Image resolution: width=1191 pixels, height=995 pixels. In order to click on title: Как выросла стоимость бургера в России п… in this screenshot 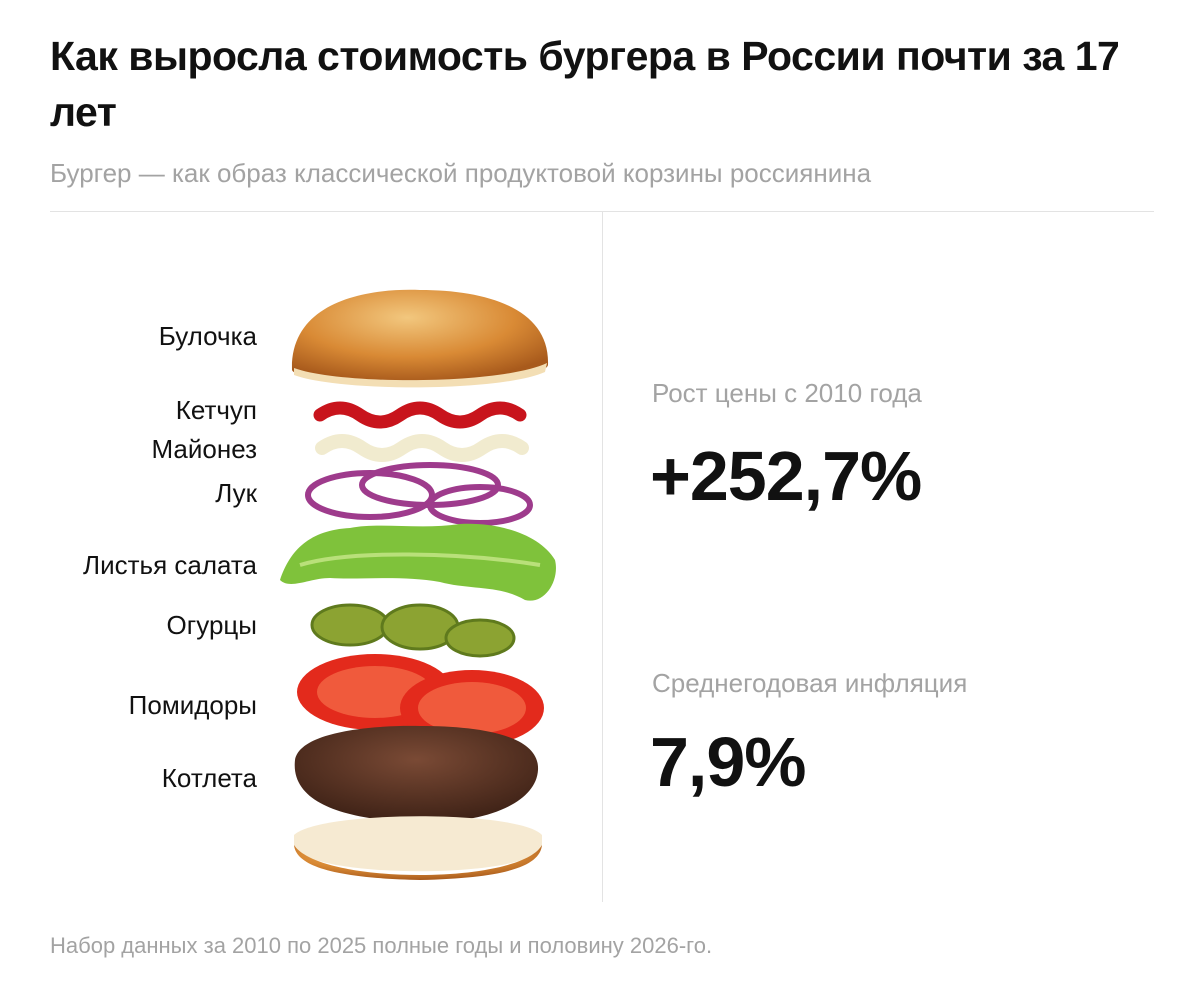, I will do `click(585, 84)`.